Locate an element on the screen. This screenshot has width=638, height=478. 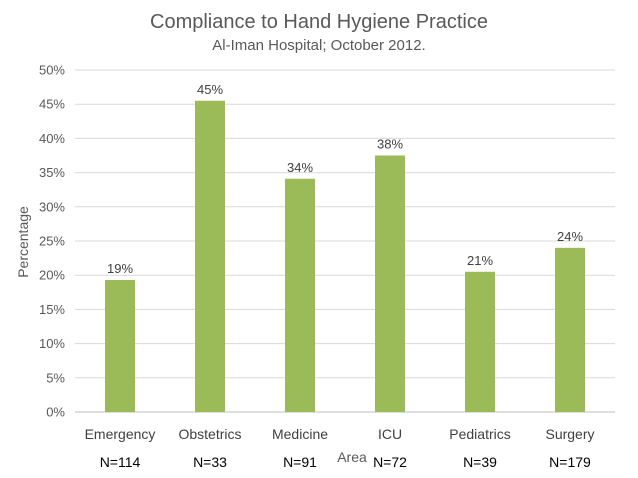
y-tick-label: 40% is located at coordinates (52, 138).